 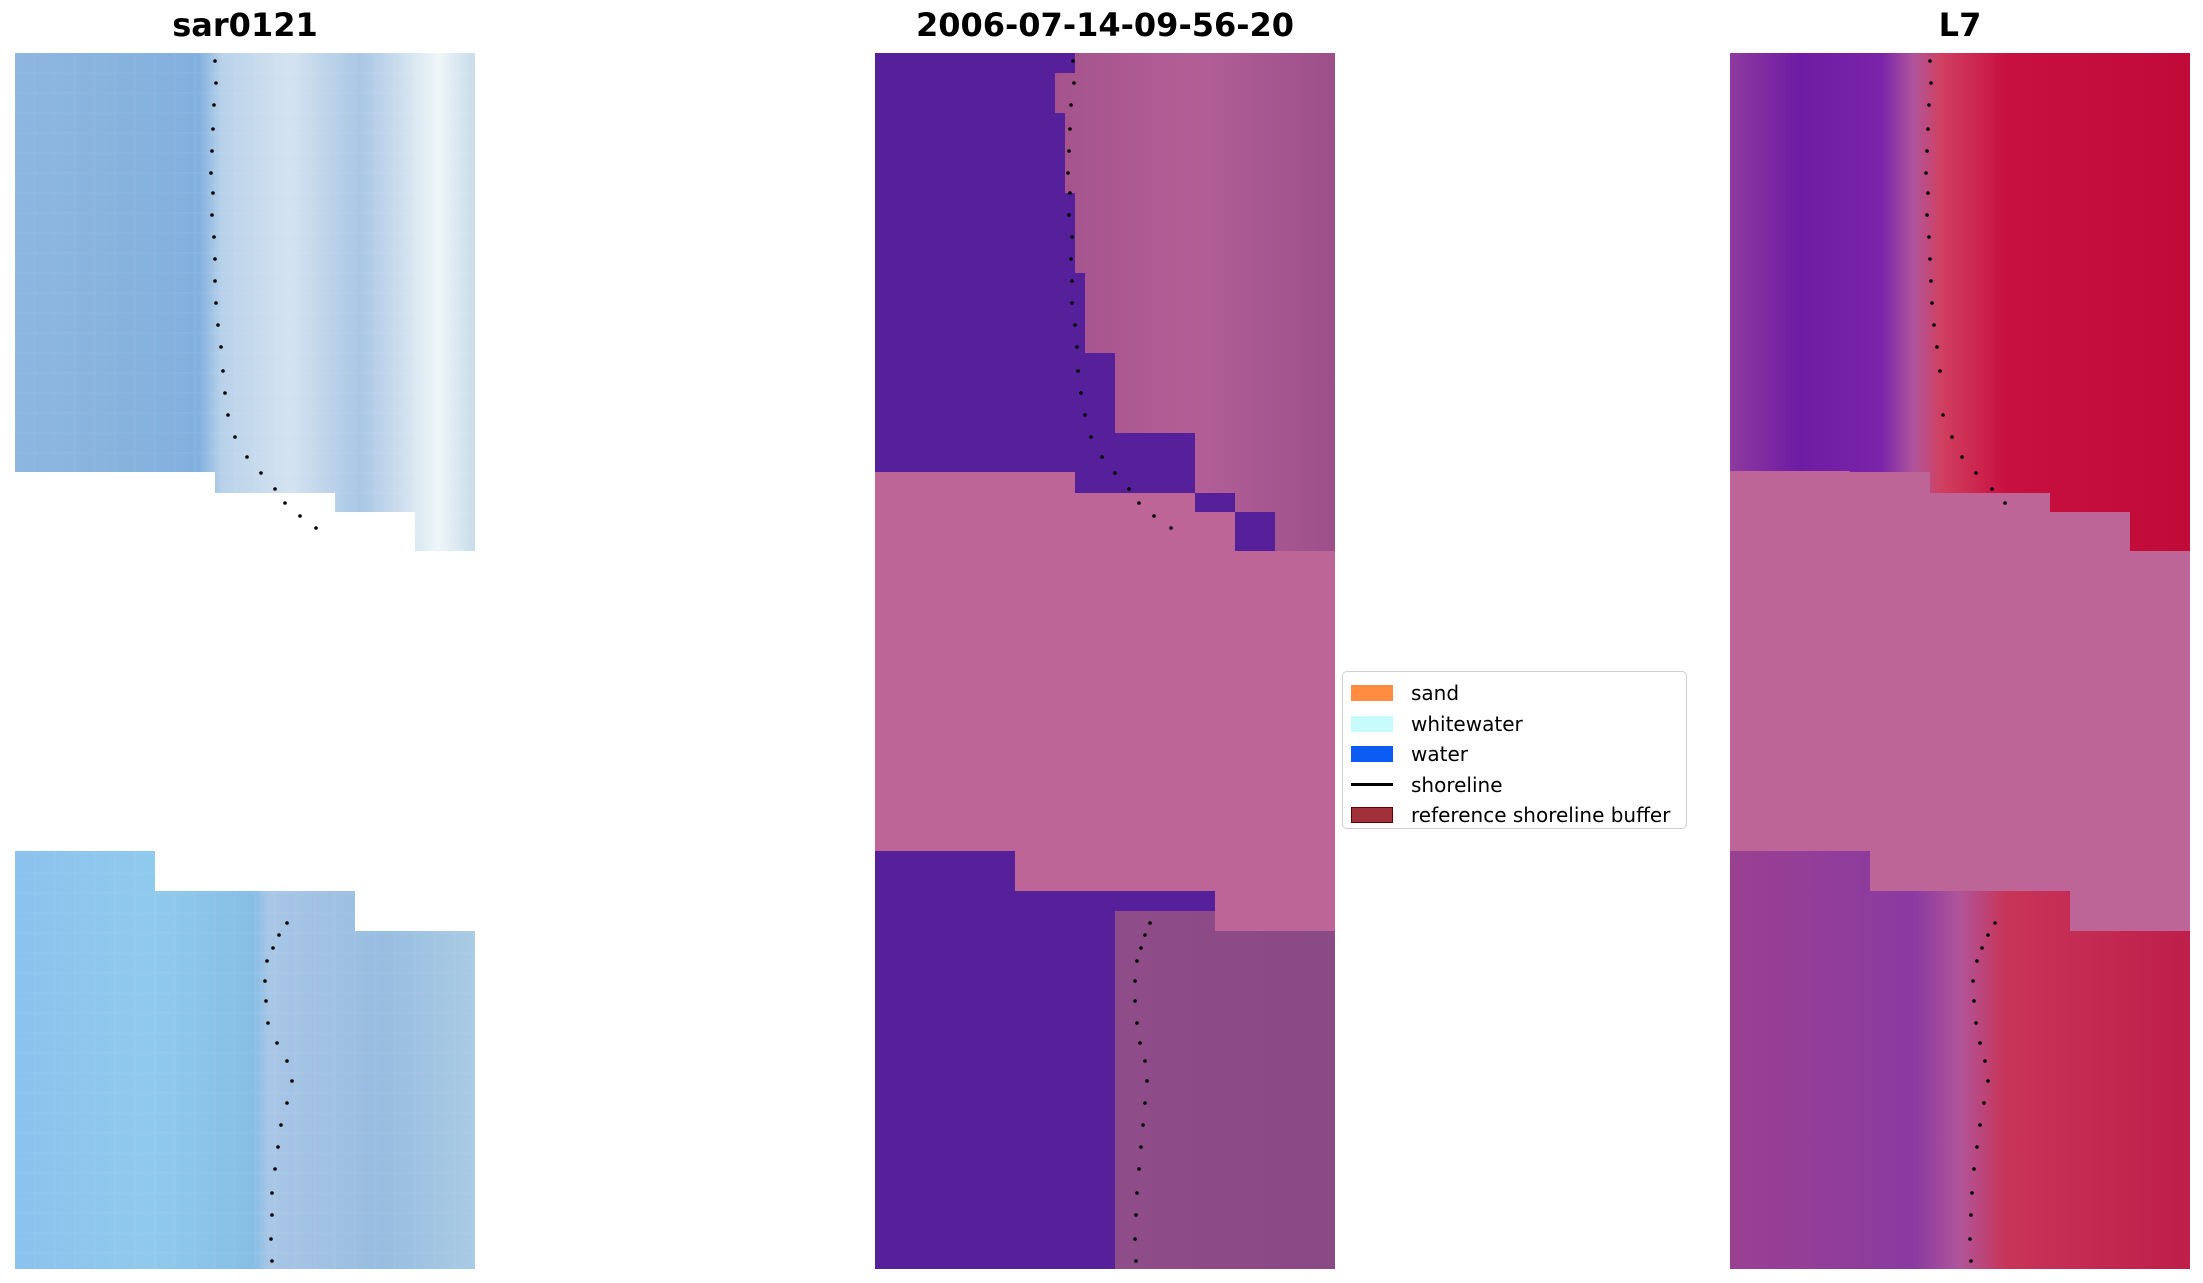 What do you see at coordinates (1514, 693) in the screenshot?
I see `legend-item-sand: sand` at bounding box center [1514, 693].